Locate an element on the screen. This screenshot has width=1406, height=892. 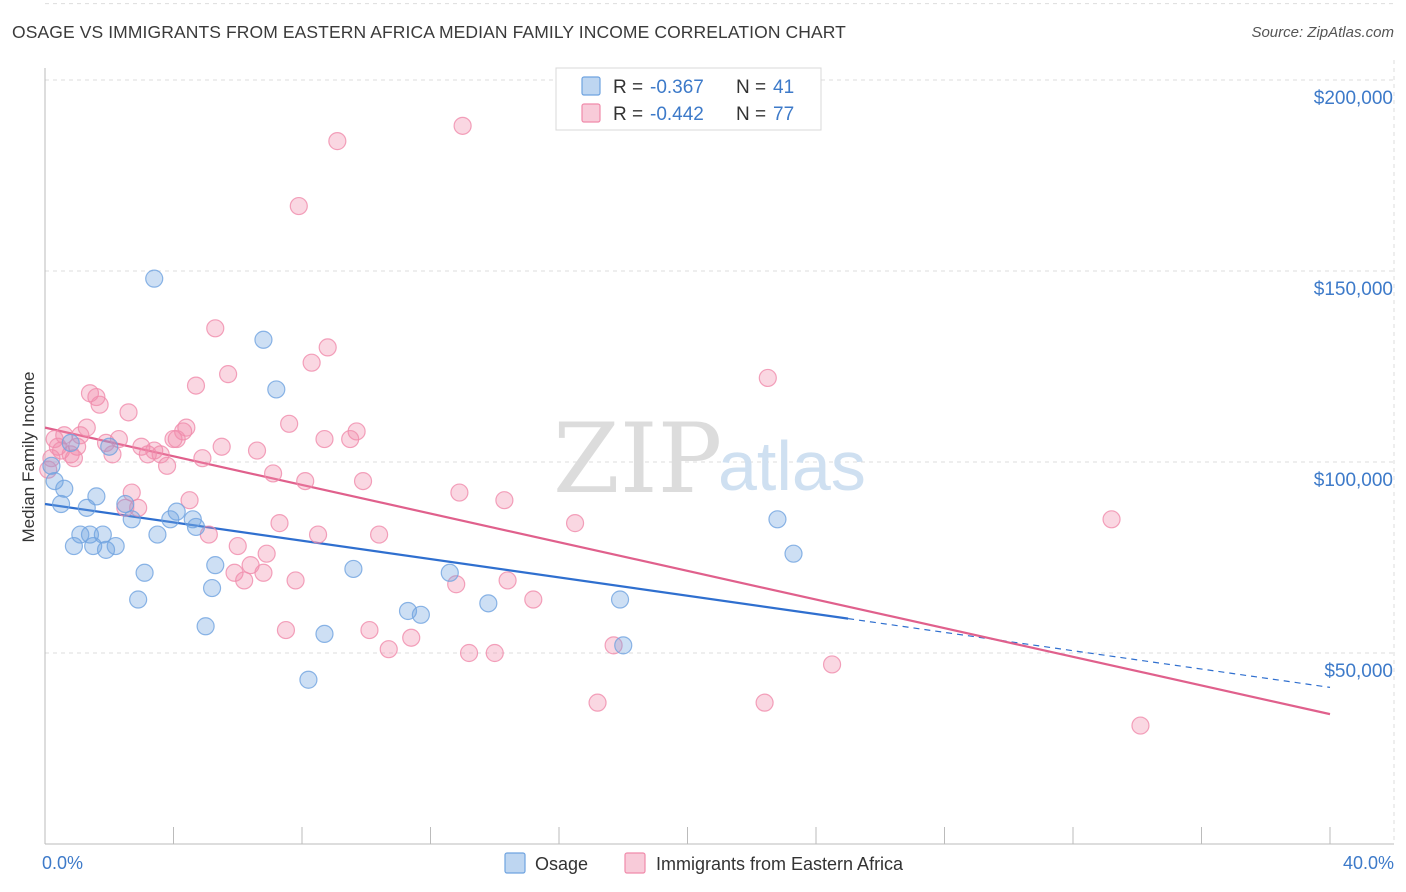
legend-r-label-eafrica: R = is located at coordinates (628, 114).